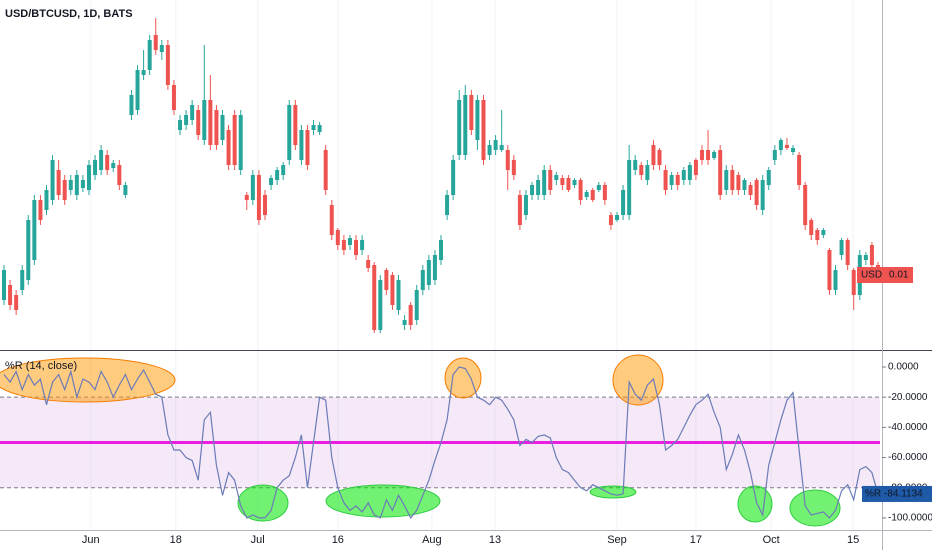 The height and width of the screenshot is (550, 932). Describe the element at coordinates (853, 540) in the screenshot. I see `x-tick-label: 15` at that location.